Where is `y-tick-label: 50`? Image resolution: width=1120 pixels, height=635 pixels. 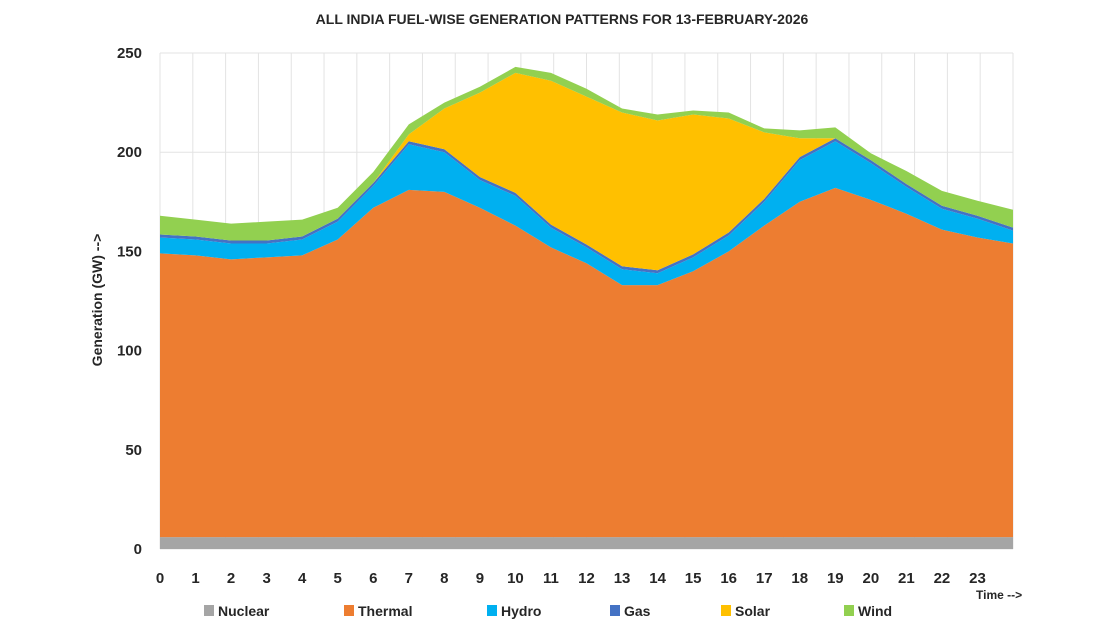 y-tick-label: 50 is located at coordinates (133, 450).